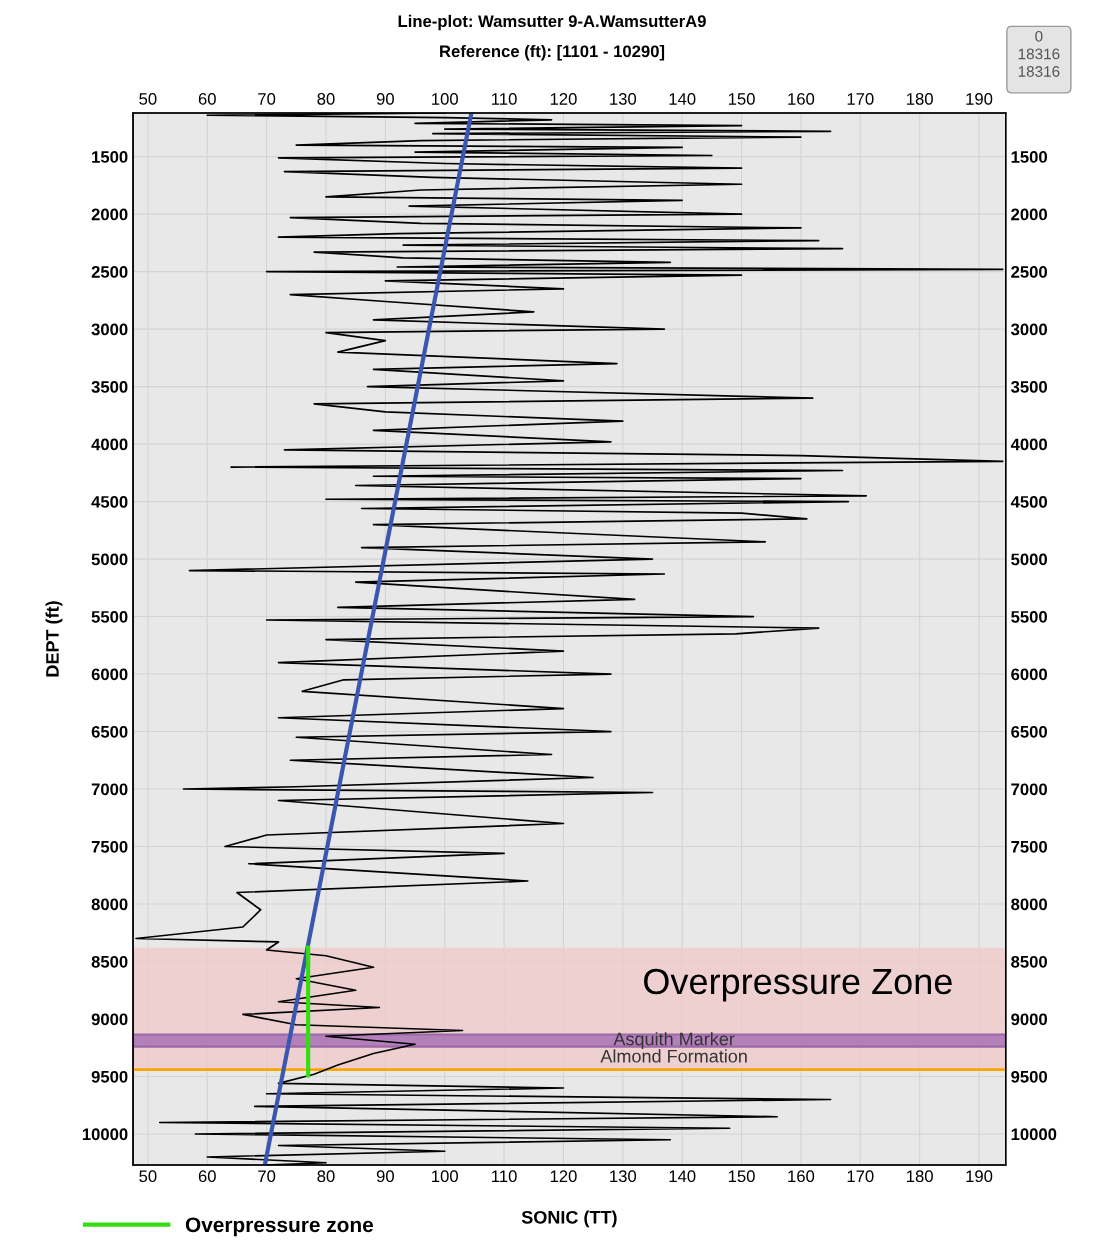  I want to click on y2-tick-label: 2000, so click(1029, 214).